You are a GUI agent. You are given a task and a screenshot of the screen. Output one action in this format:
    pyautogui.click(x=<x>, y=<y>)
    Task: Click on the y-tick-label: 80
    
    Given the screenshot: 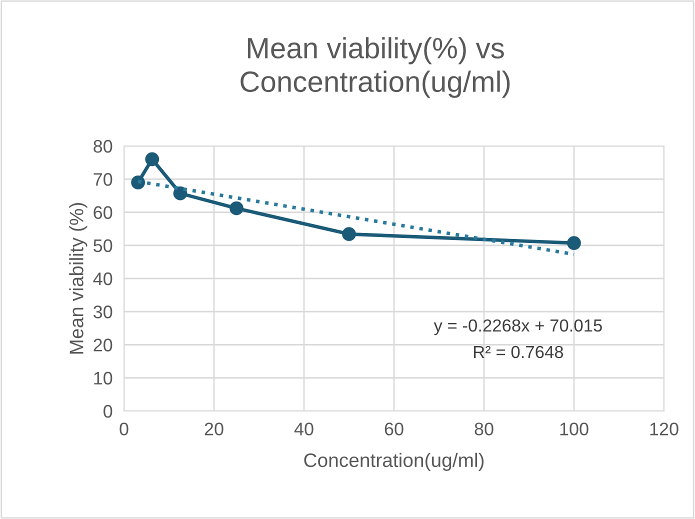 What is the action you would take?
    pyautogui.click(x=103, y=146)
    